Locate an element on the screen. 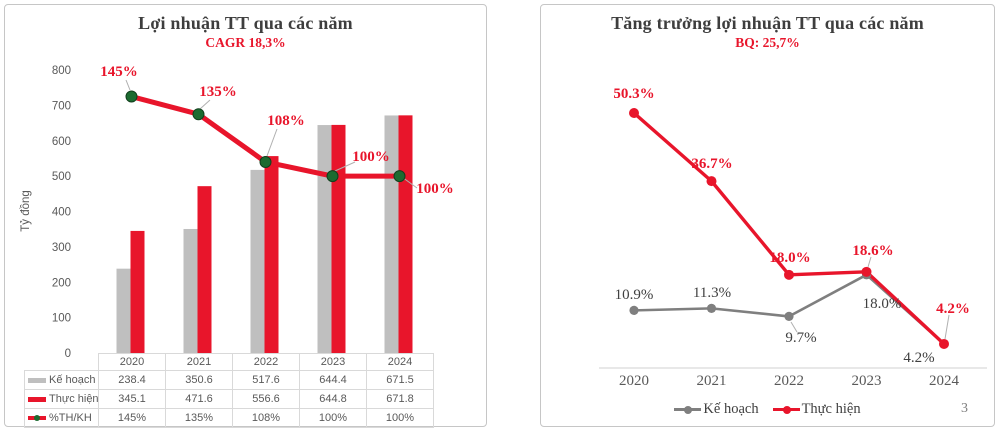 This screenshot has width=1000, height=431. series-label: Kế hoạch is located at coordinates (72, 380).